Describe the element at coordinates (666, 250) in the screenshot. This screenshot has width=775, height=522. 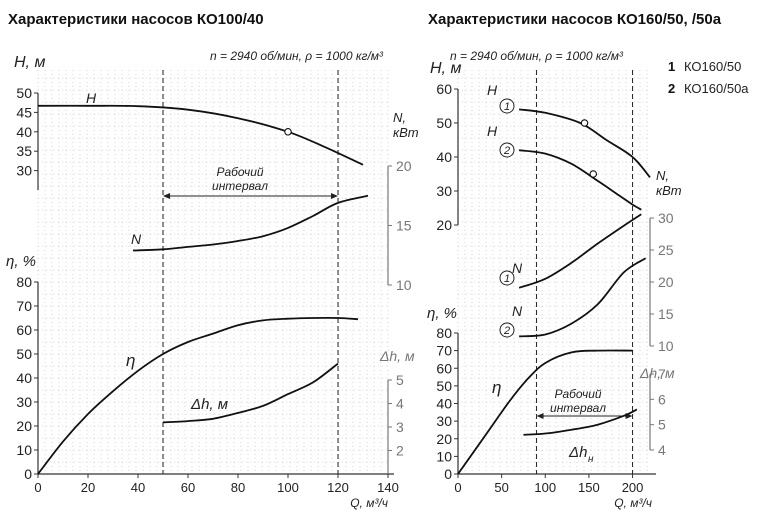
I see `y-tick-label-N: 25` at that location.